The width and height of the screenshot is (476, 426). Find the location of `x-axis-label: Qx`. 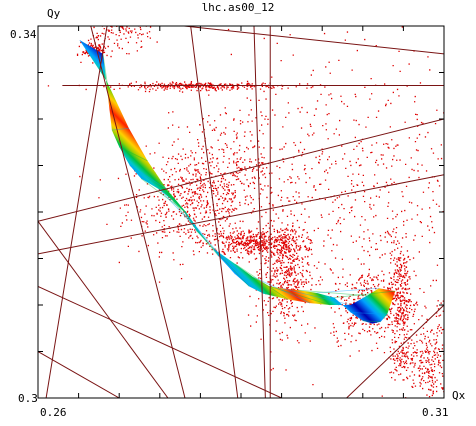

x-axis-label: Qx is located at coordinates (459, 395).